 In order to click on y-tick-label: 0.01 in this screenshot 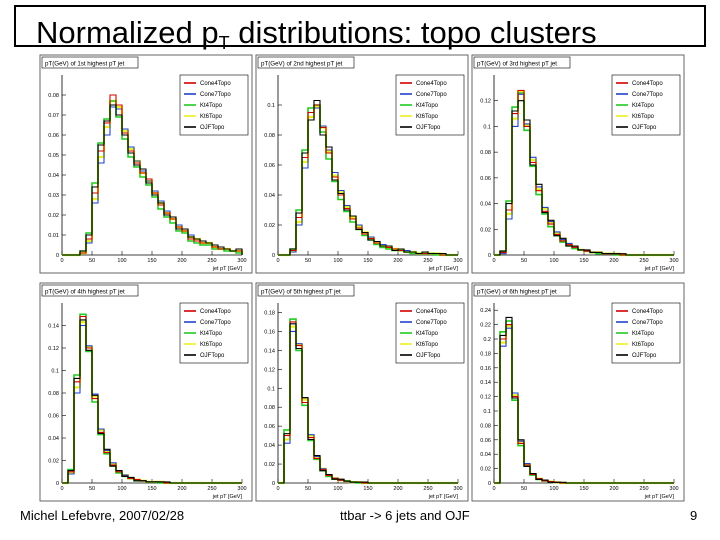, I will do `click(53, 236)`.